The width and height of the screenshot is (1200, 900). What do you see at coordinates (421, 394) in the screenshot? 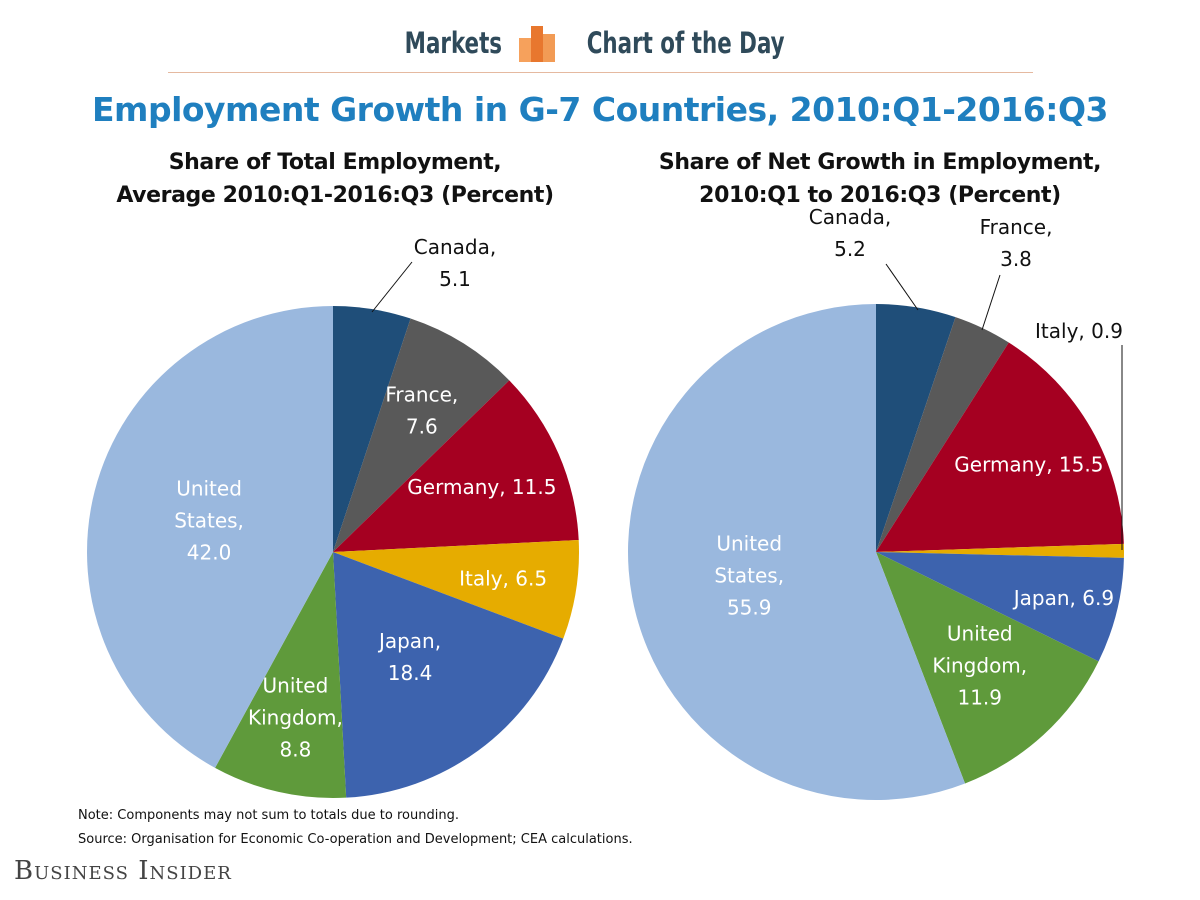
I see `left-label-line-france-0: France,` at bounding box center [421, 394].